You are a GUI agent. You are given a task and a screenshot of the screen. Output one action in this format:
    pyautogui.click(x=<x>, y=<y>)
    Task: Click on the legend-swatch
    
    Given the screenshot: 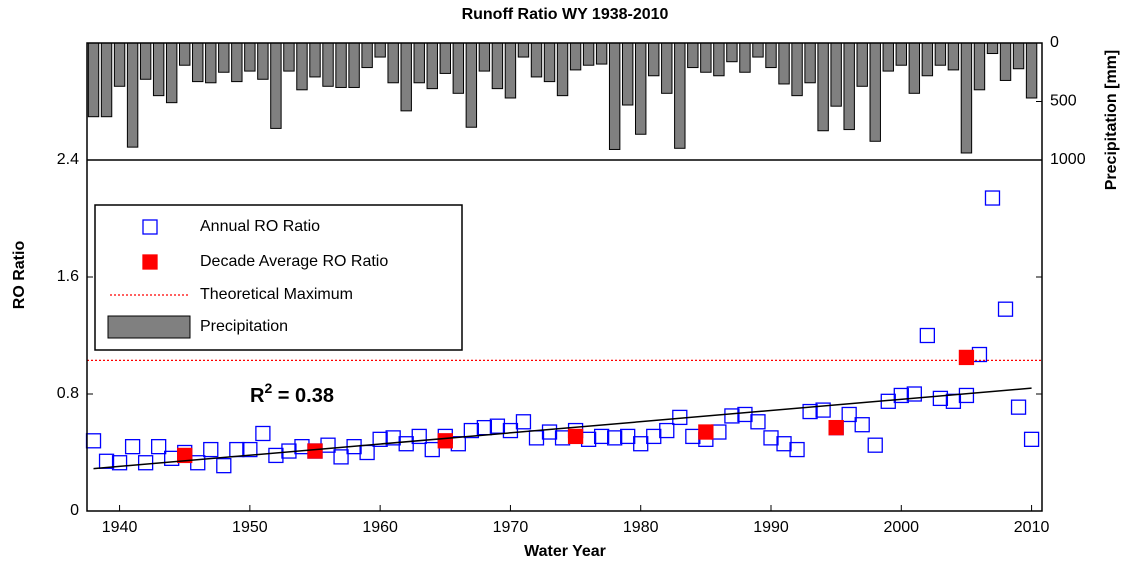 What is the action you would take?
    pyautogui.click(x=150, y=227)
    